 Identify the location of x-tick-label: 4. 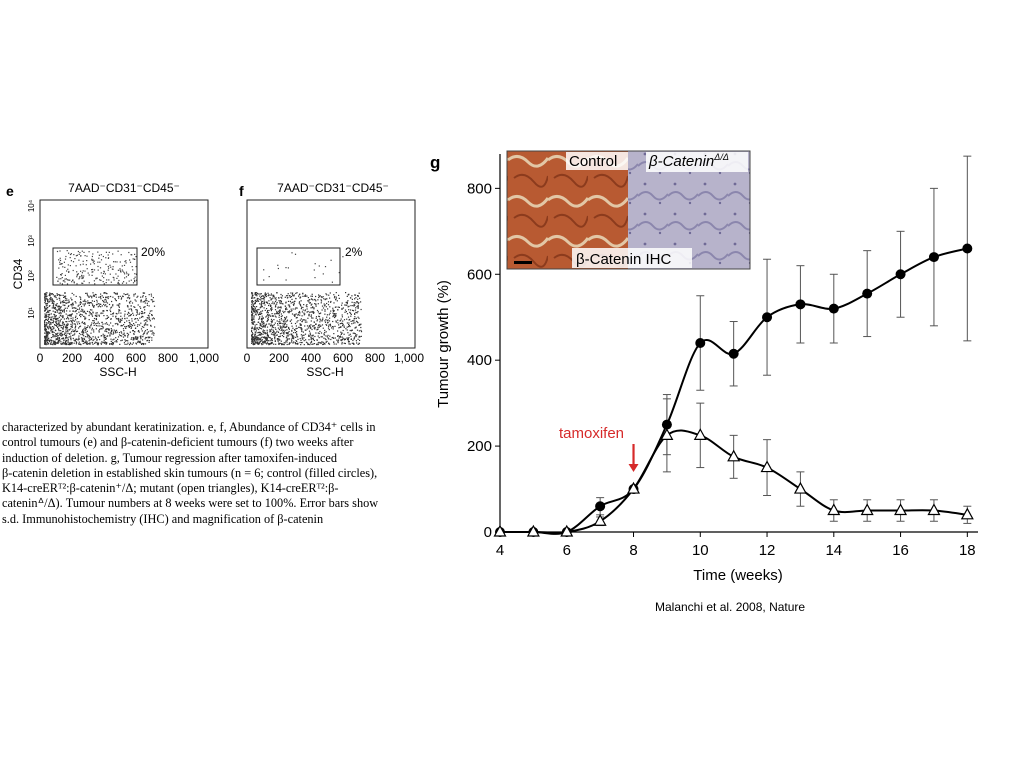
(500, 550).